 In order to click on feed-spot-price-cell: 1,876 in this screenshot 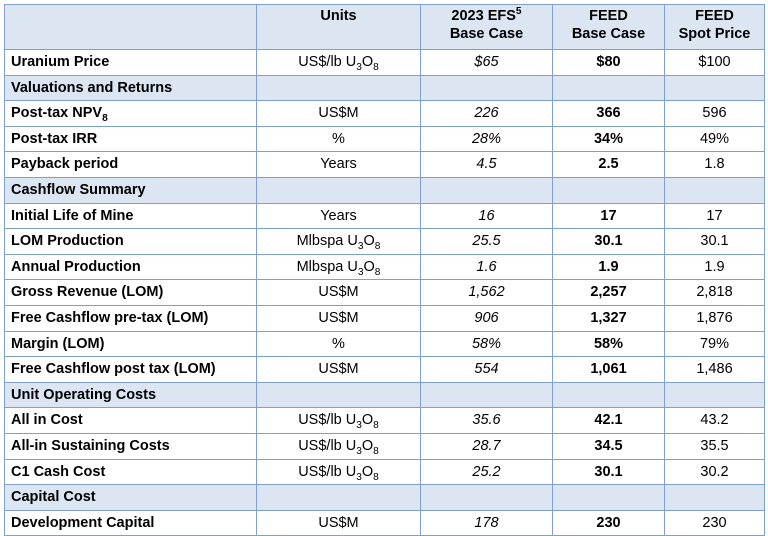, I will do `click(714, 318)`.